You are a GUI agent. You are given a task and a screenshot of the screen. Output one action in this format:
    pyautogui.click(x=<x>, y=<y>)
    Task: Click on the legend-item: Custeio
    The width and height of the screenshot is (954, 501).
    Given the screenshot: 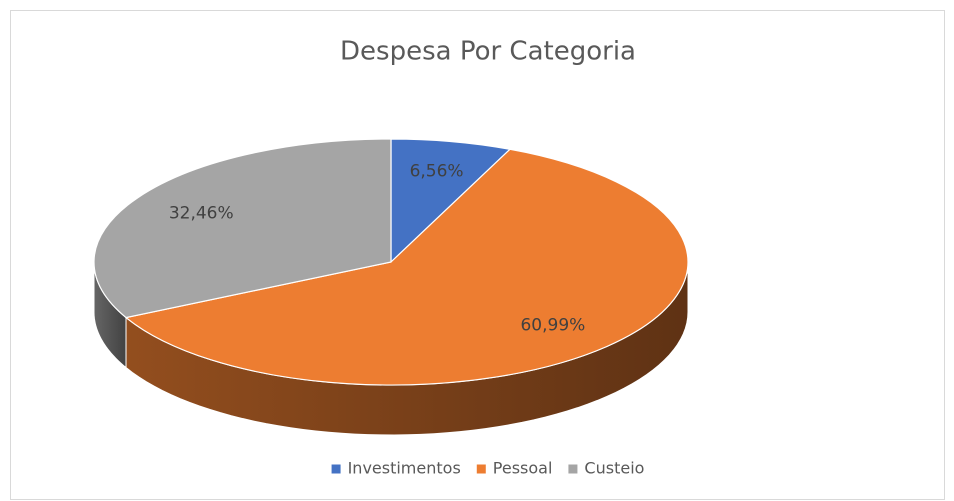 What is the action you would take?
    pyautogui.click(x=606, y=468)
    